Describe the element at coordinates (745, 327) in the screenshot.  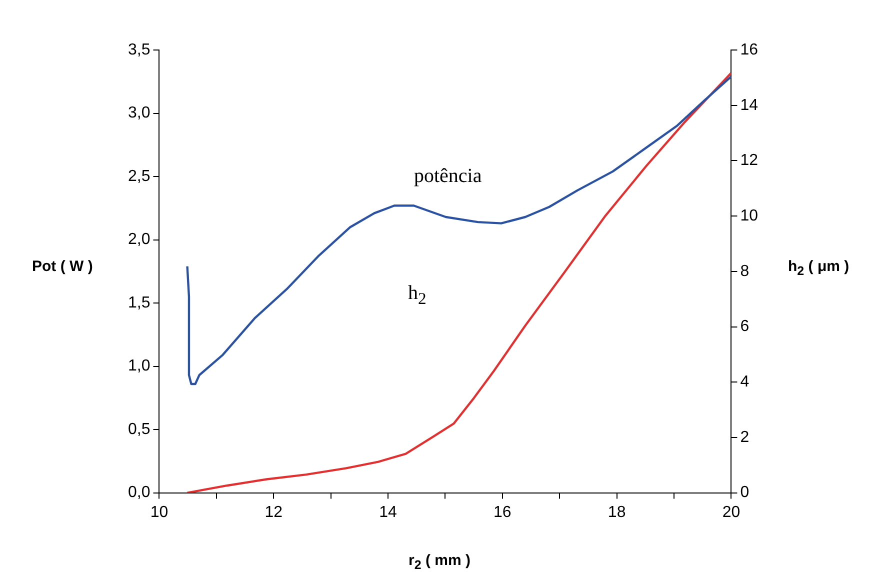
I see `y2-tick-label: 6` at that location.